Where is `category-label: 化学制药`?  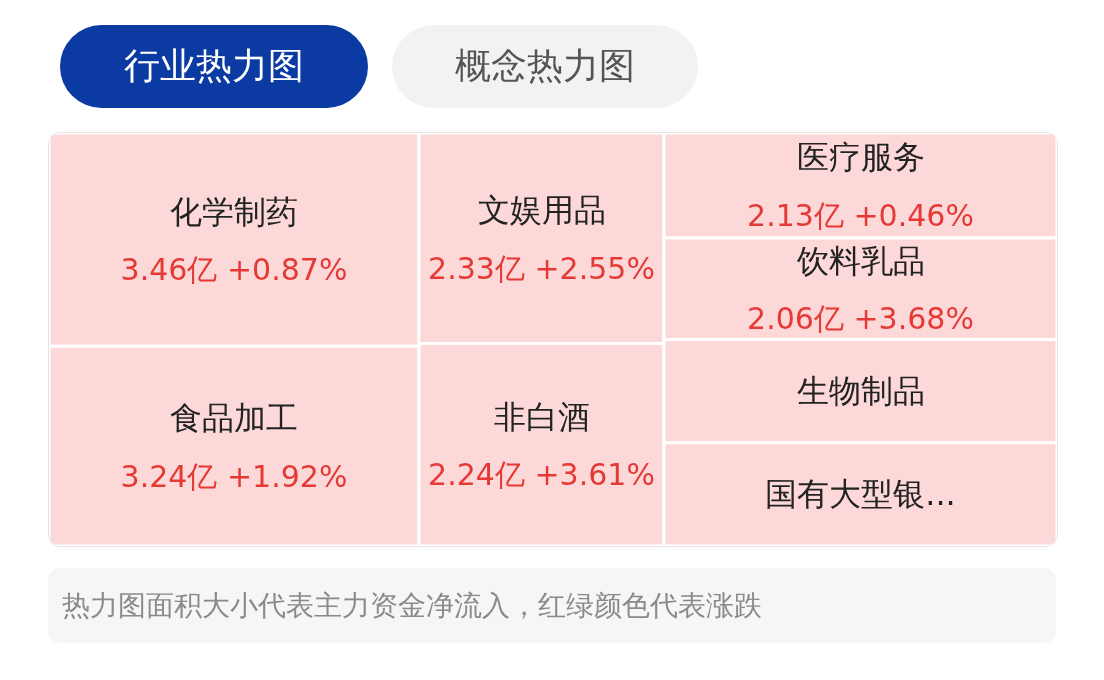
category-label: 化学制药 is located at coordinates (234, 211).